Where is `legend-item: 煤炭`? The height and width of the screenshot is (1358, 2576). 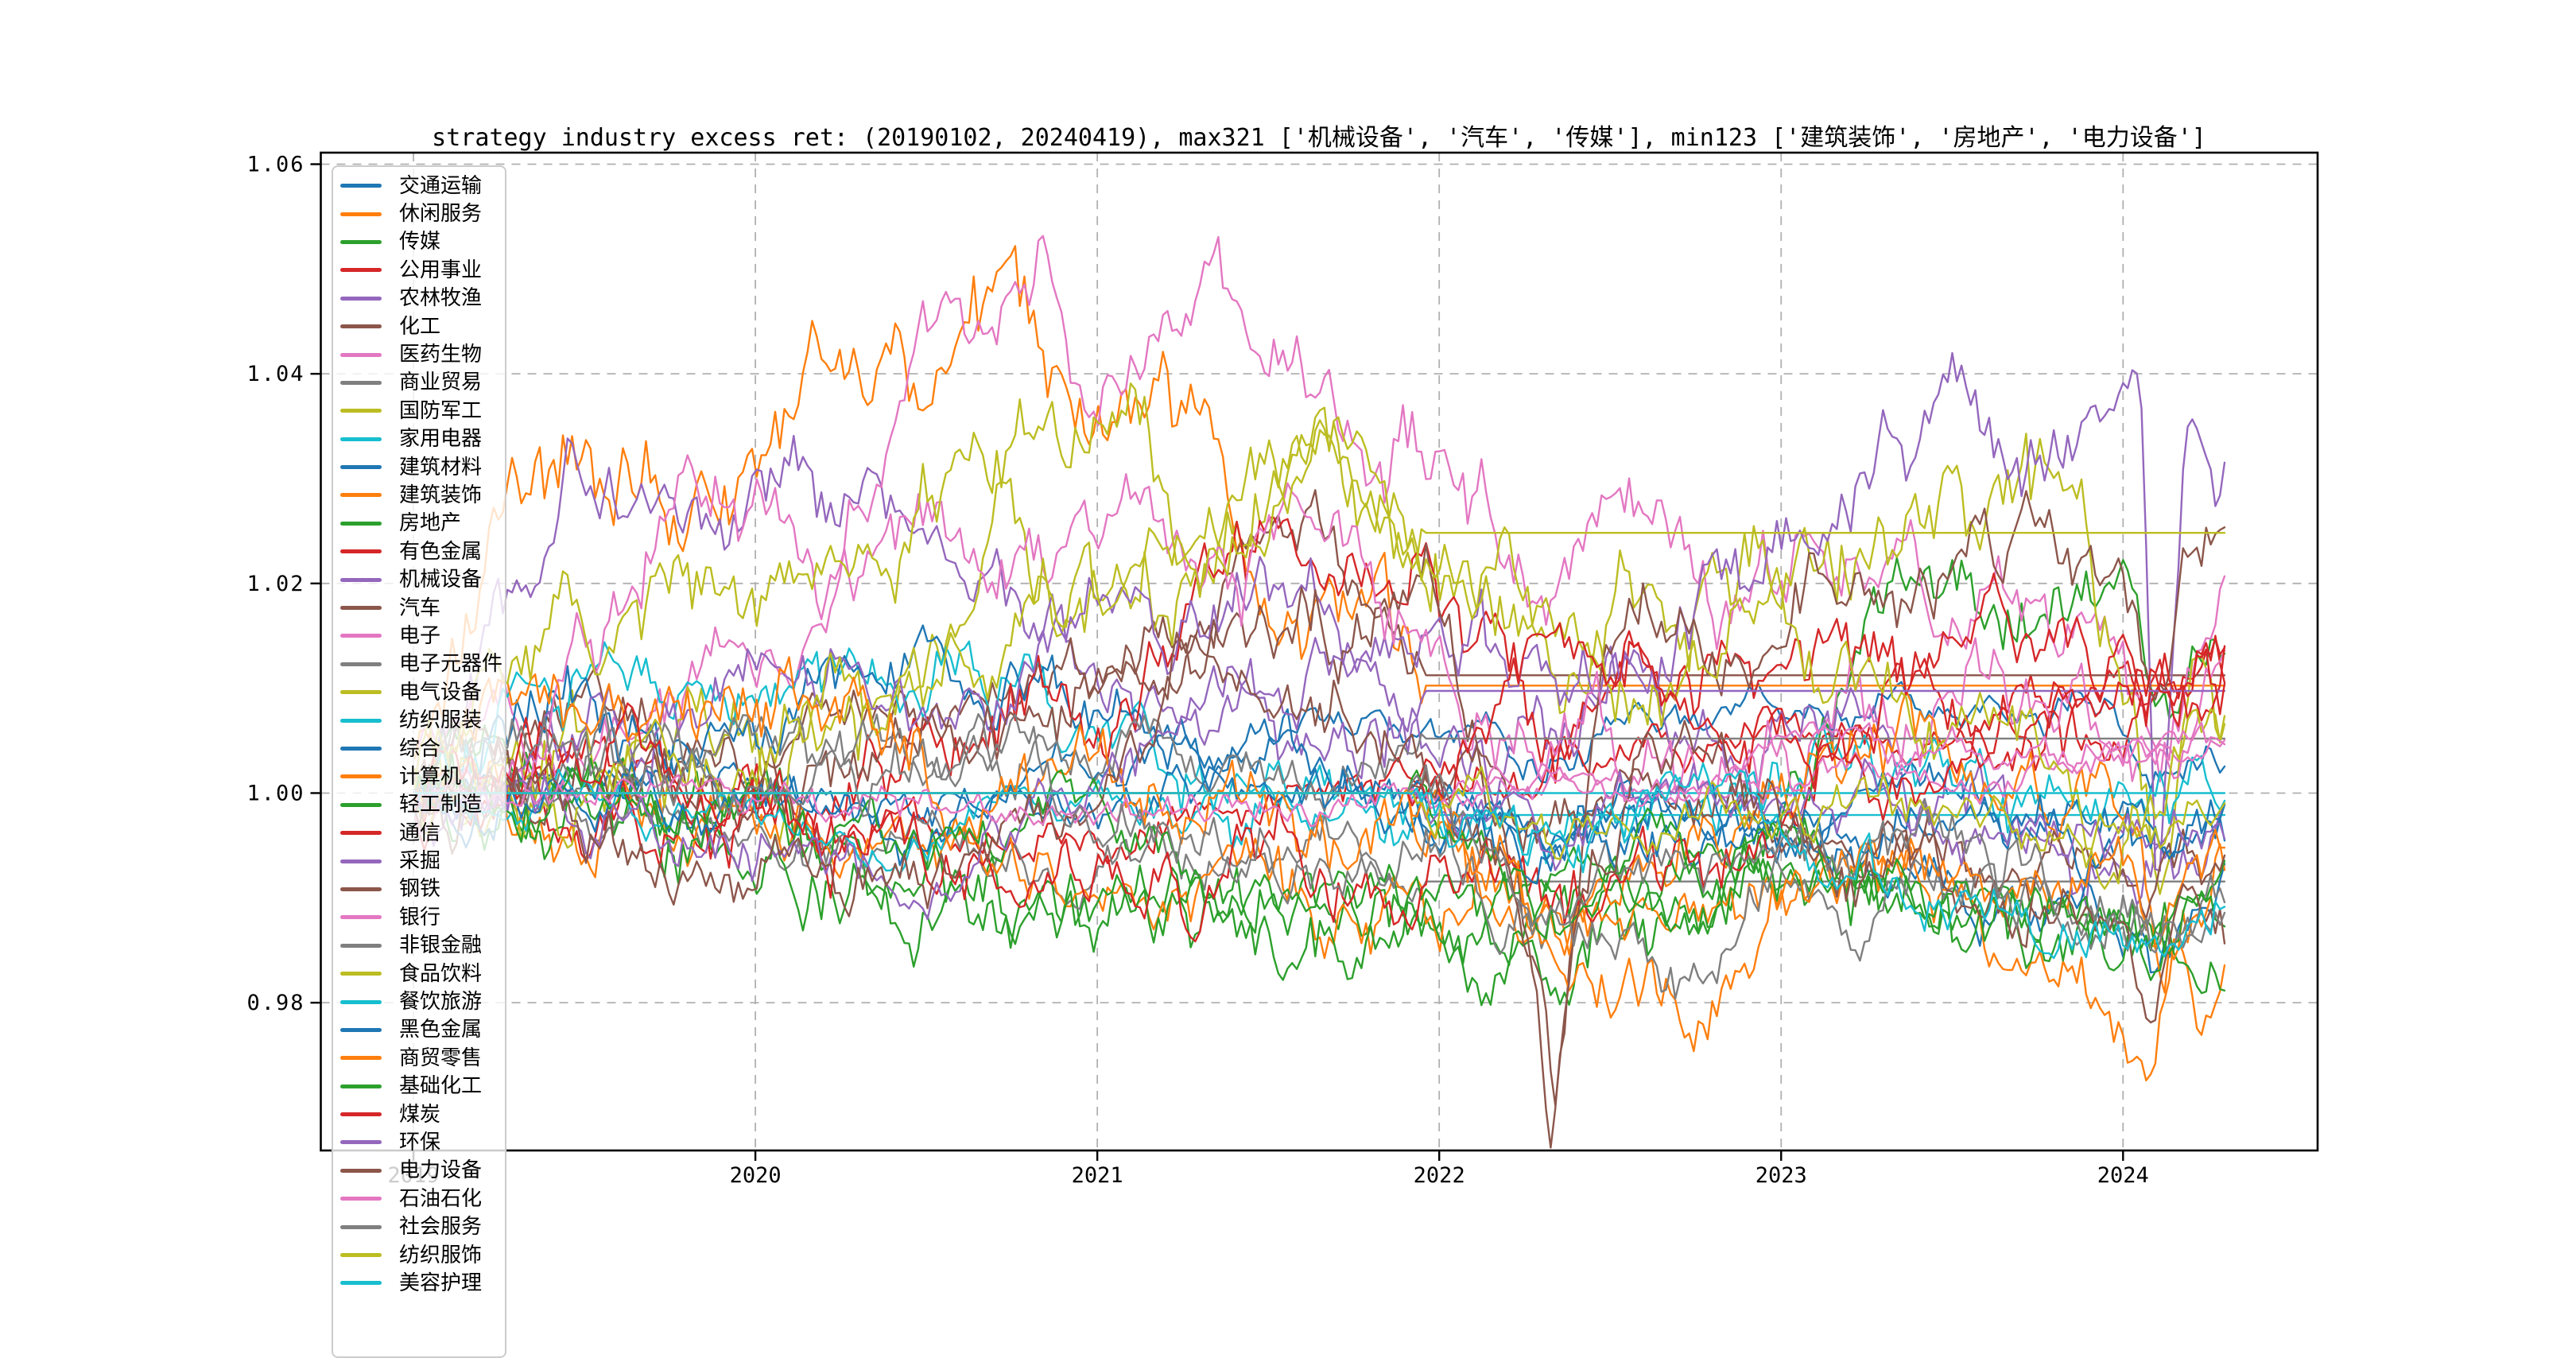
legend-item: 煤炭 is located at coordinates (419, 1114).